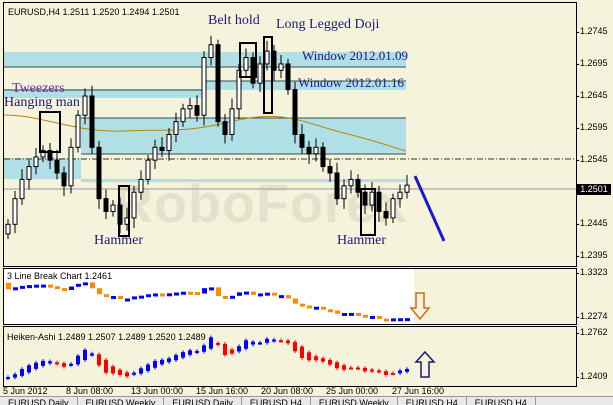 The width and height of the screenshot is (613, 405). What do you see at coordinates (592, 63) in the screenshot?
I see `price-tick: 1.2695` at bounding box center [592, 63].